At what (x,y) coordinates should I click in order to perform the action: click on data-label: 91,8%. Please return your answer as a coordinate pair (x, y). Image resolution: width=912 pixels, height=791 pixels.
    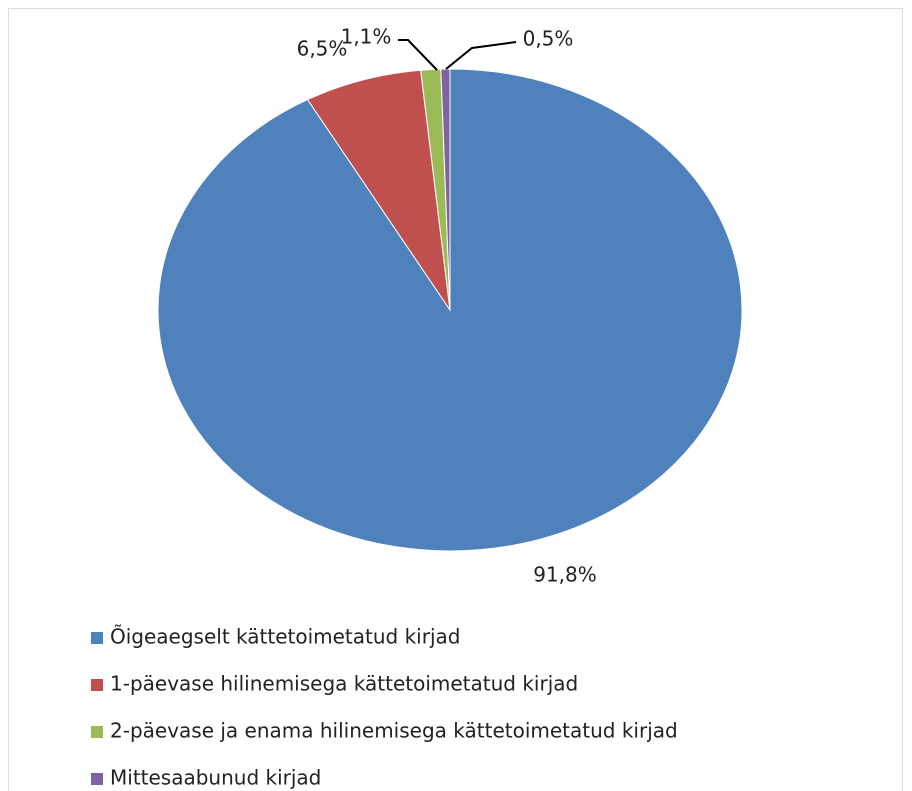
    Looking at the image, I should click on (565, 575).